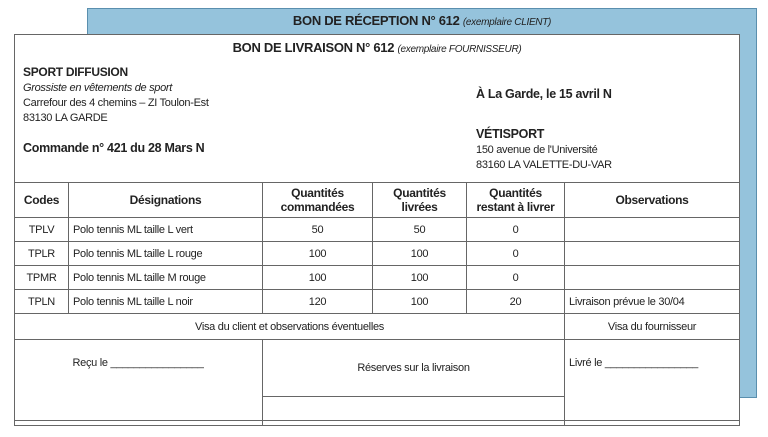 The image size is (768, 437). Describe the element at coordinates (652, 200) in the screenshot. I see `header-observations: Observations` at that location.